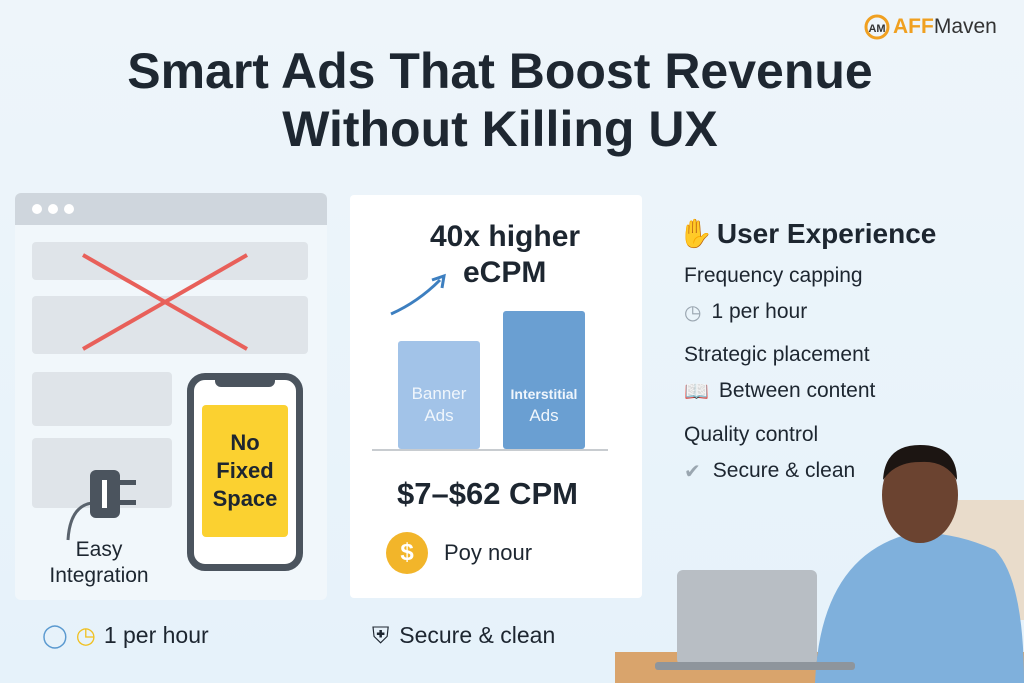 The image size is (1024, 683). Describe the element at coordinates (488, 552) in the screenshot. I see `pay-label: Poy nour` at that location.